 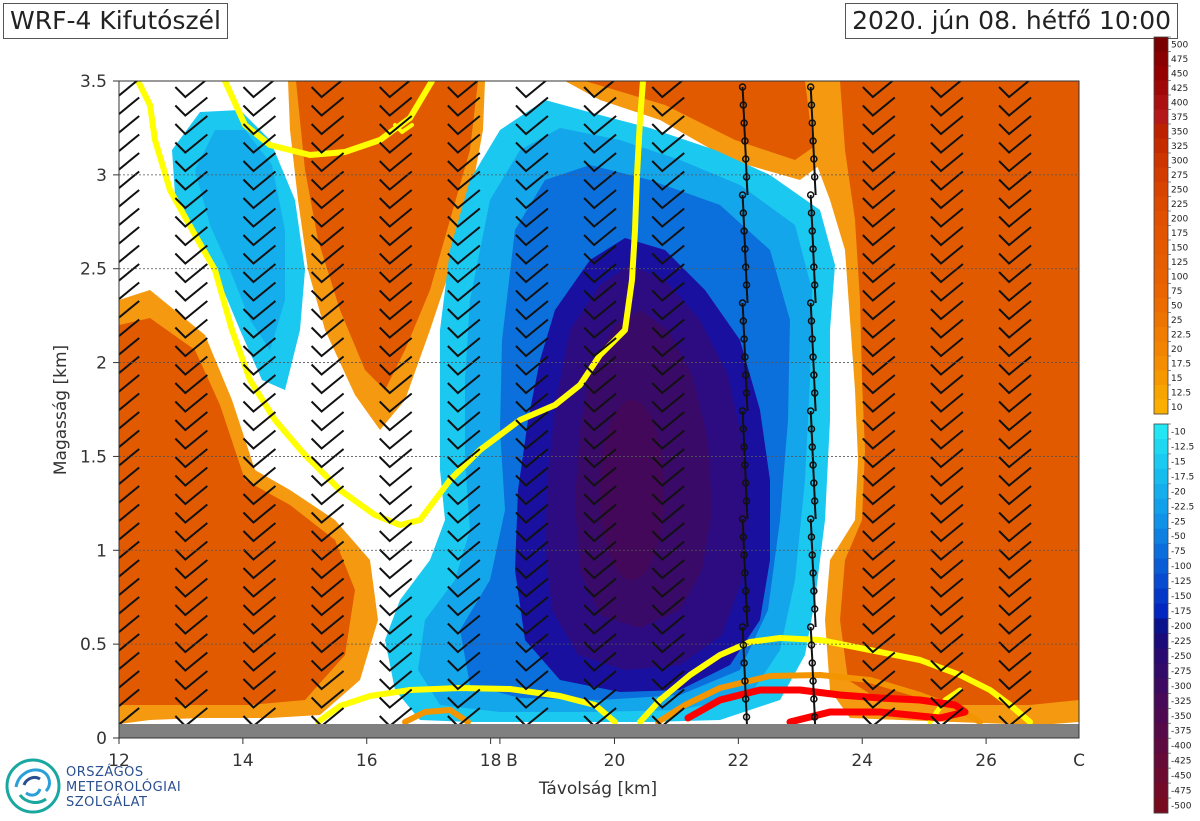 What do you see at coordinates (835, 680) in the screenshot?
I see `contour-yellow-bottom-right` at bounding box center [835, 680].